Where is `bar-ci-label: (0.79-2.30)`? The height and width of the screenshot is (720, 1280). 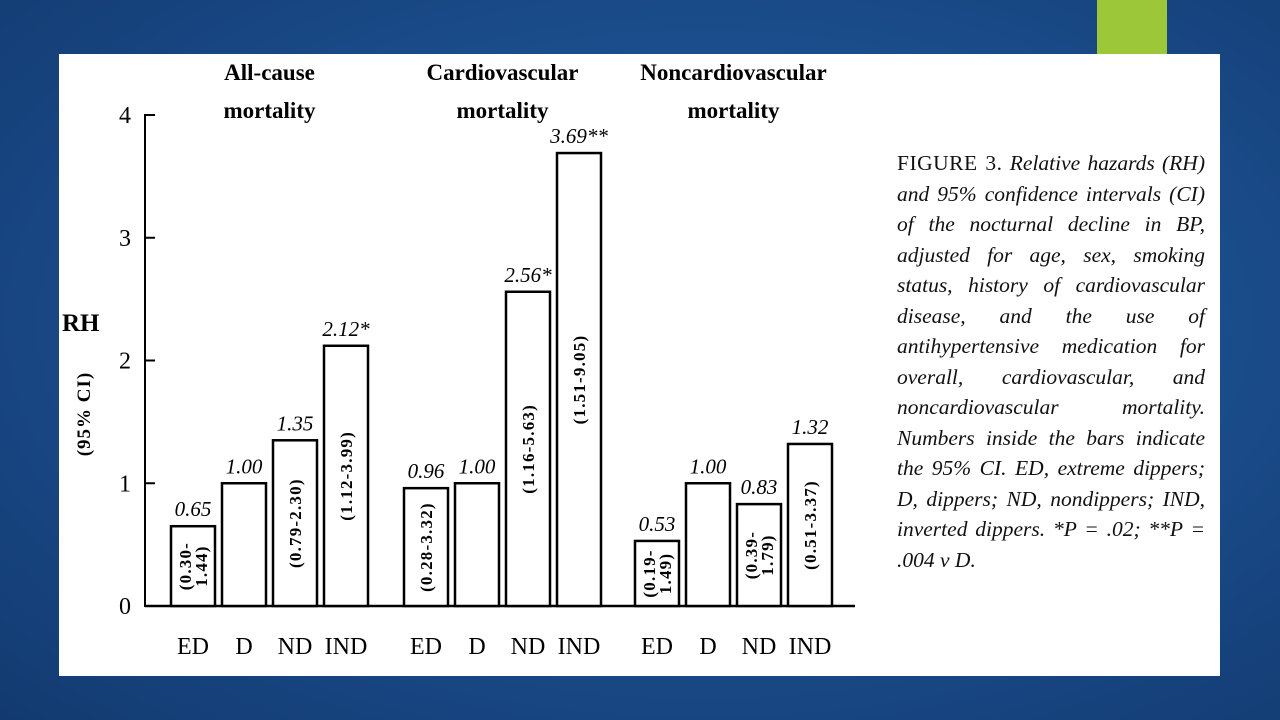 bar-ci-label: (0.79-2.30) is located at coordinates (295, 523).